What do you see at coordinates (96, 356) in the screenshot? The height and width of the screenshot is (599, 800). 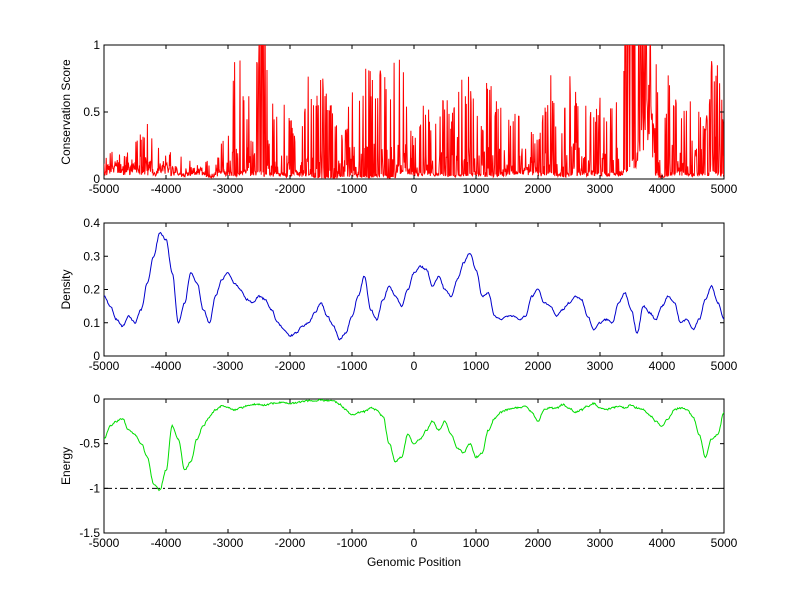 I see `density-y-tick-label: 0` at bounding box center [96, 356].